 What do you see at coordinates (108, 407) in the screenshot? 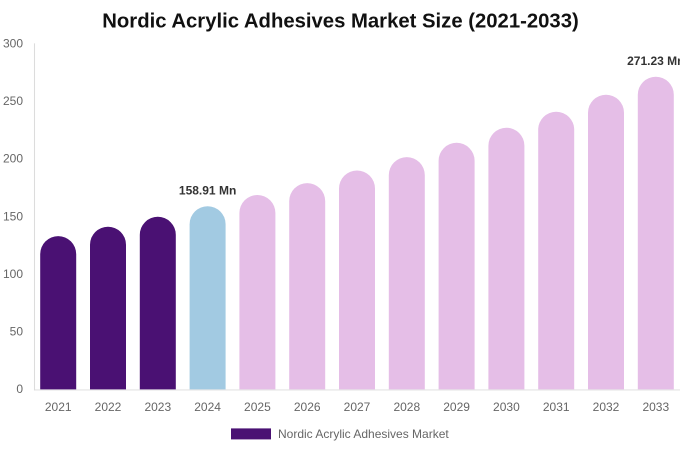
I see `svg-text: 2022` at bounding box center [108, 407].